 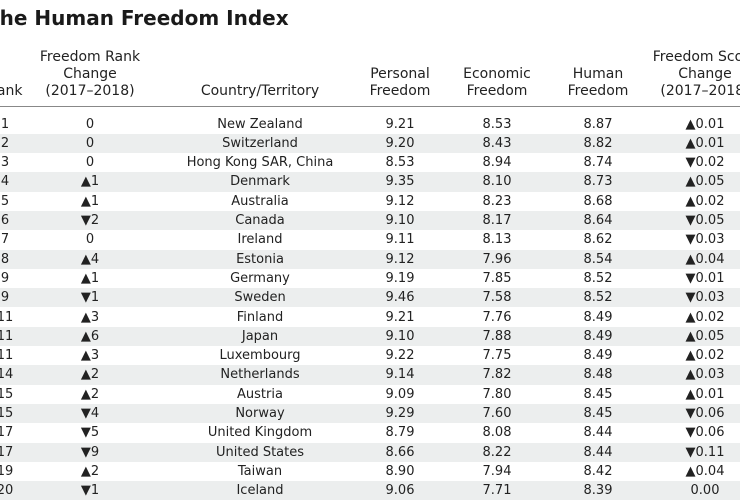 I want to click on table-cell: 3, so click(x=5, y=163).